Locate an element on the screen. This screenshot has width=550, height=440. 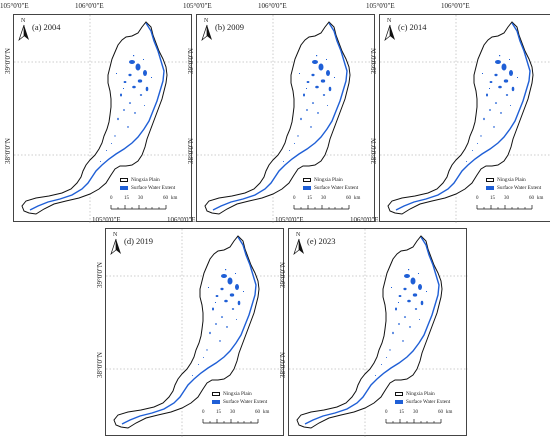
map-canvas is located at coordinates (465, 119).